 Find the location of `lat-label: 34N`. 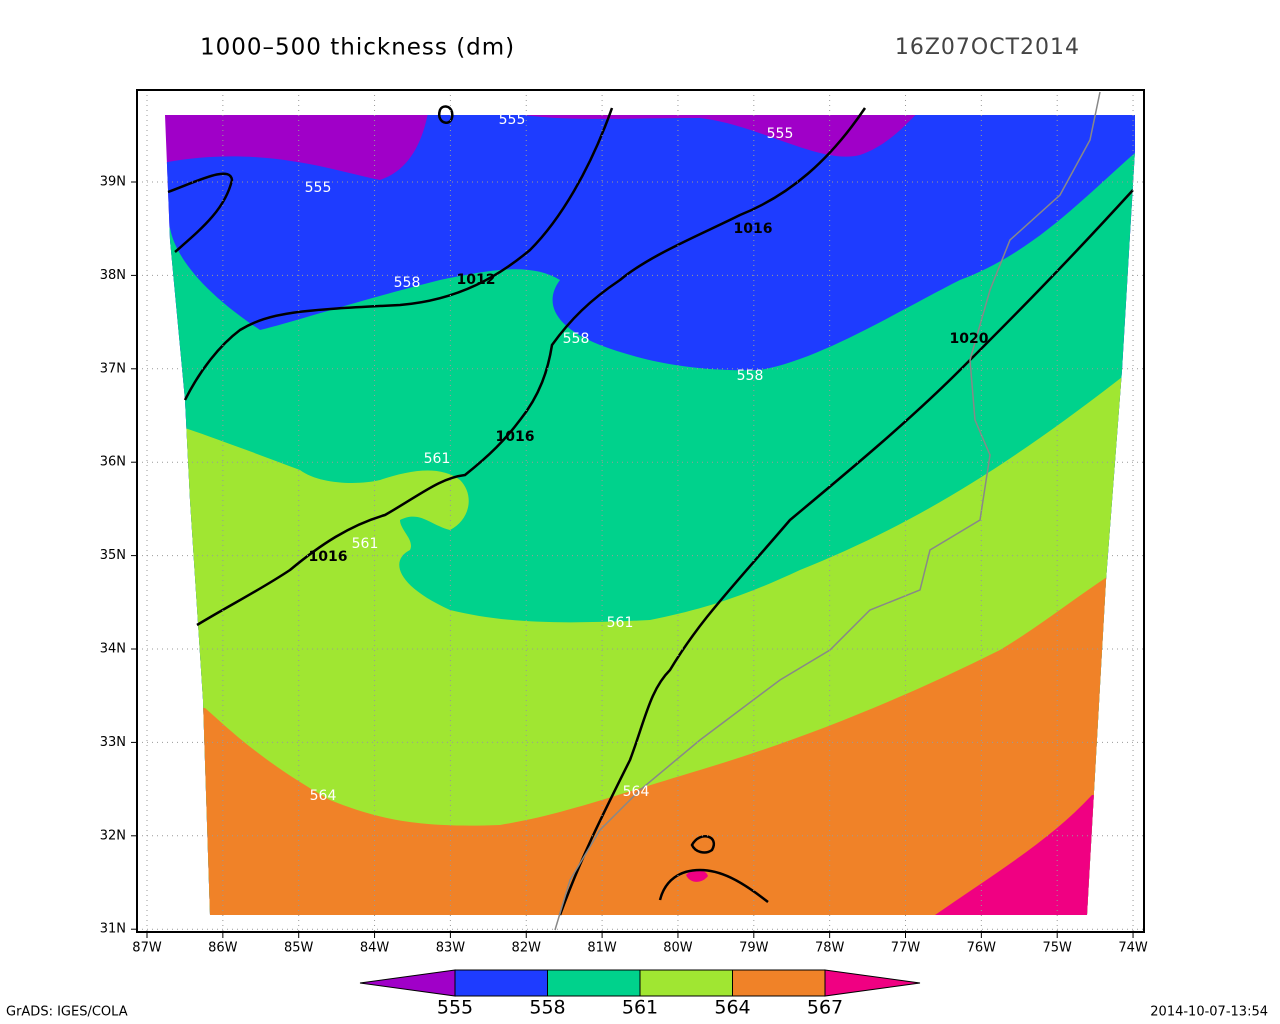

lat-label: 34N is located at coordinates (113, 649).